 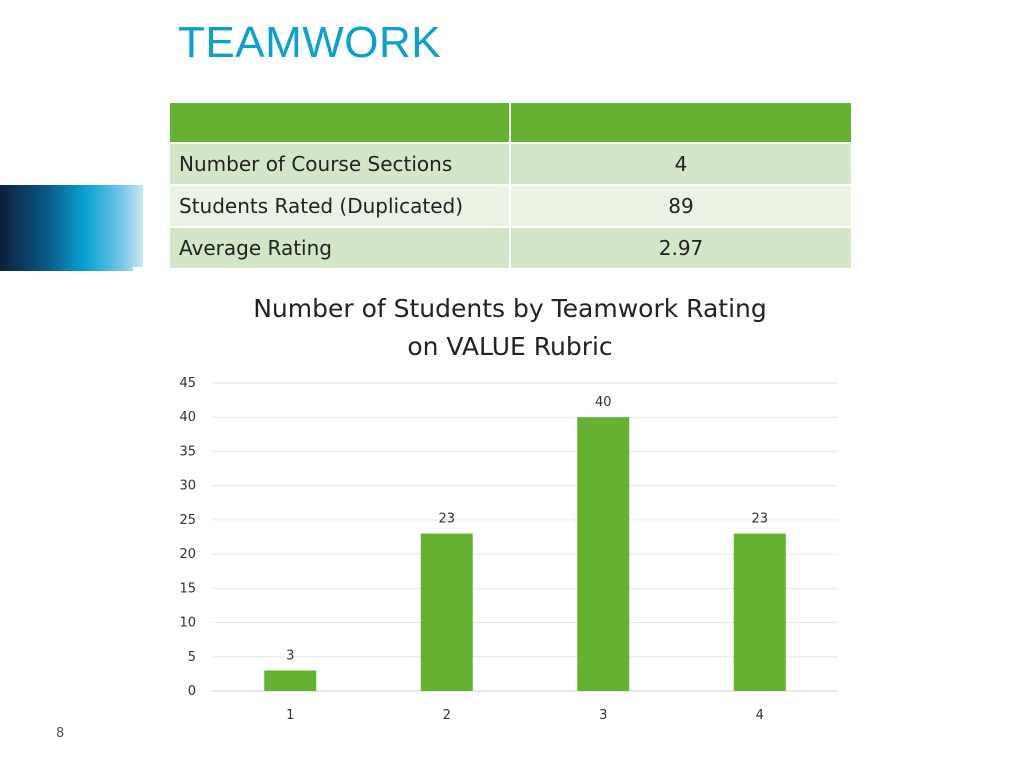 I want to click on x-tick-label: 2, so click(x=447, y=715).